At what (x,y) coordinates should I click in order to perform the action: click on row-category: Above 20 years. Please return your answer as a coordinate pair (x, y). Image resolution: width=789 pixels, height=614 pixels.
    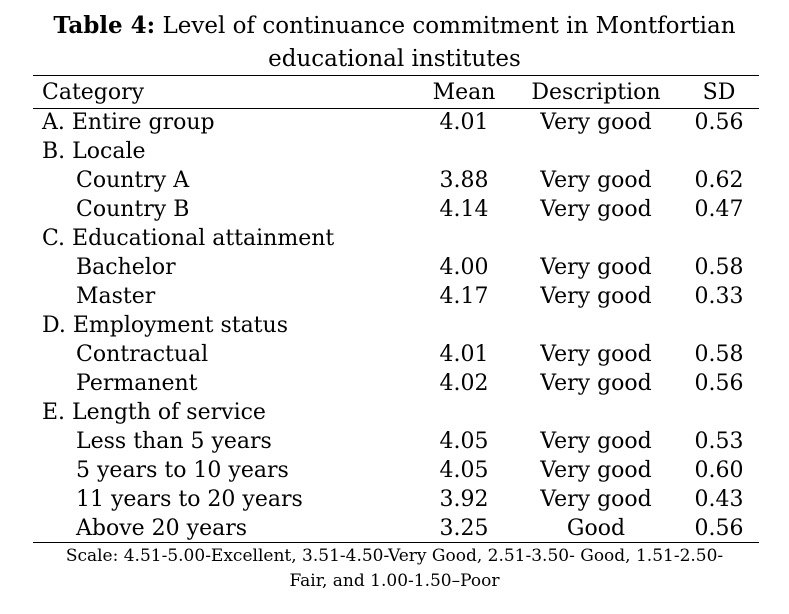
    Looking at the image, I should click on (162, 528).